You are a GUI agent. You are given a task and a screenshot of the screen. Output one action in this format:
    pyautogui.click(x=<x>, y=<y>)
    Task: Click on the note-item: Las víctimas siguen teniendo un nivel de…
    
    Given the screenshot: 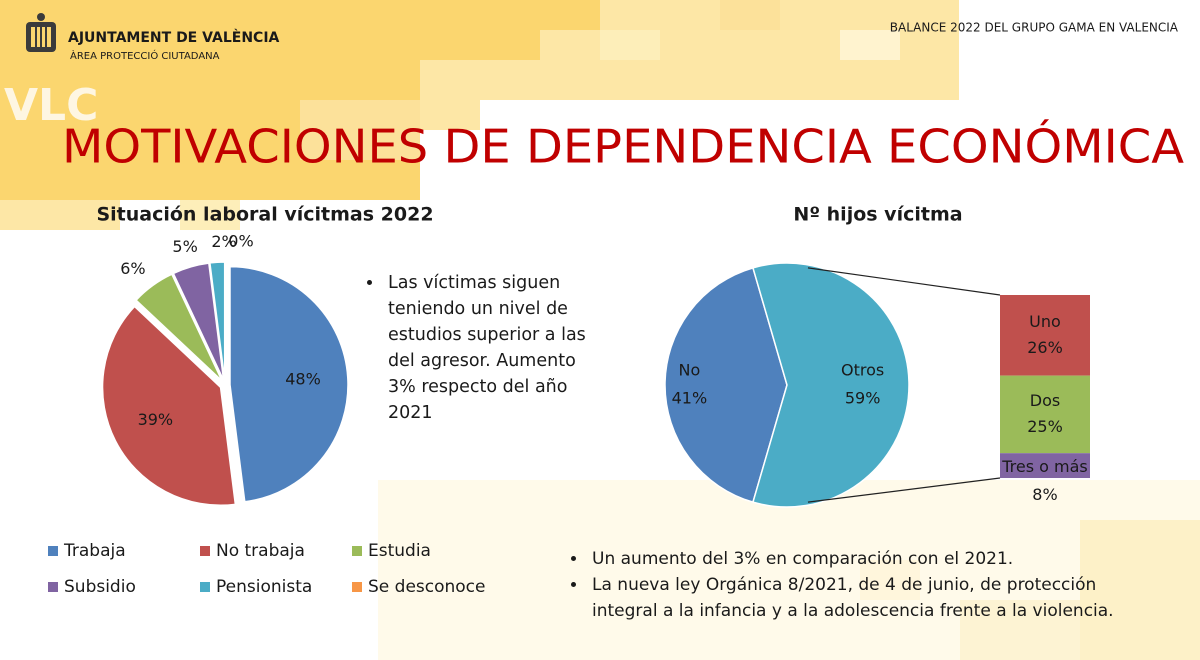 What is the action you would take?
    pyautogui.click(x=485, y=348)
    